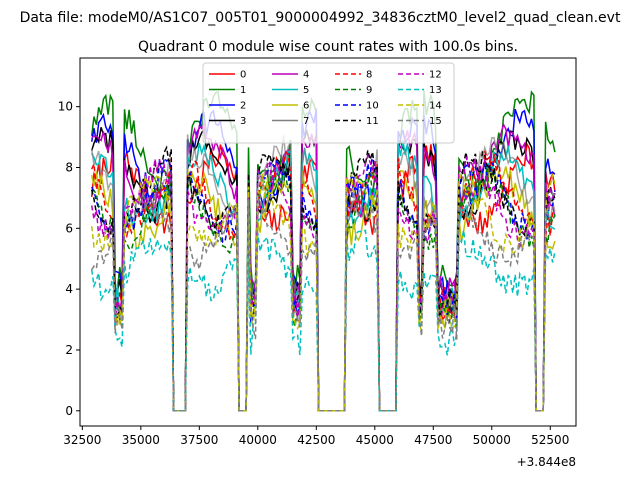  I want to click on legend-label-9: 9, so click(369, 90).